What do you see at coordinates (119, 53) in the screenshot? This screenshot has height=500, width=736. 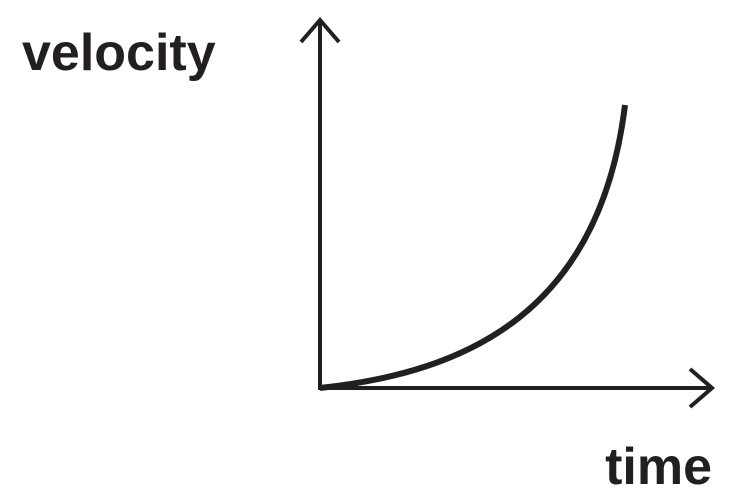 I see `y-axis-label: velocity` at bounding box center [119, 53].